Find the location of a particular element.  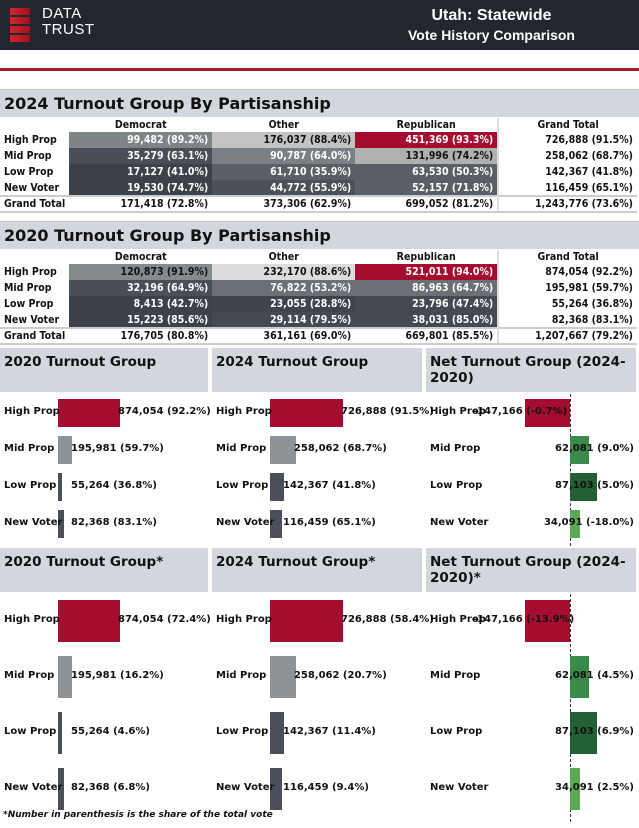

column-header: Other is located at coordinates (283, 257).